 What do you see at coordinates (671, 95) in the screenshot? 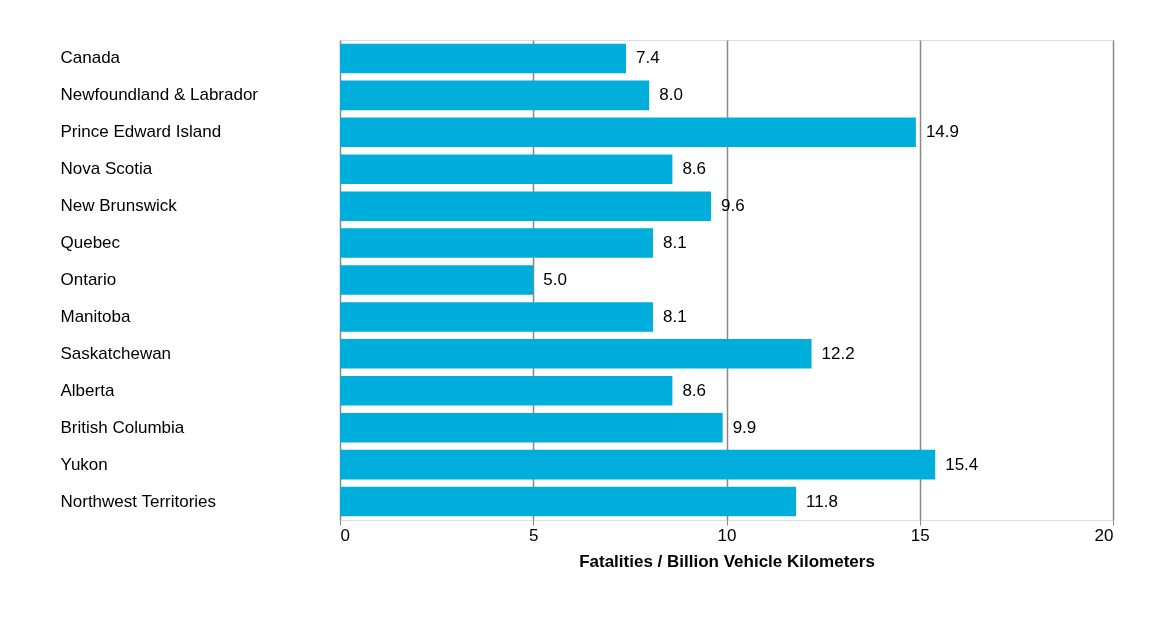
I see `data-label: 8.0` at bounding box center [671, 95].